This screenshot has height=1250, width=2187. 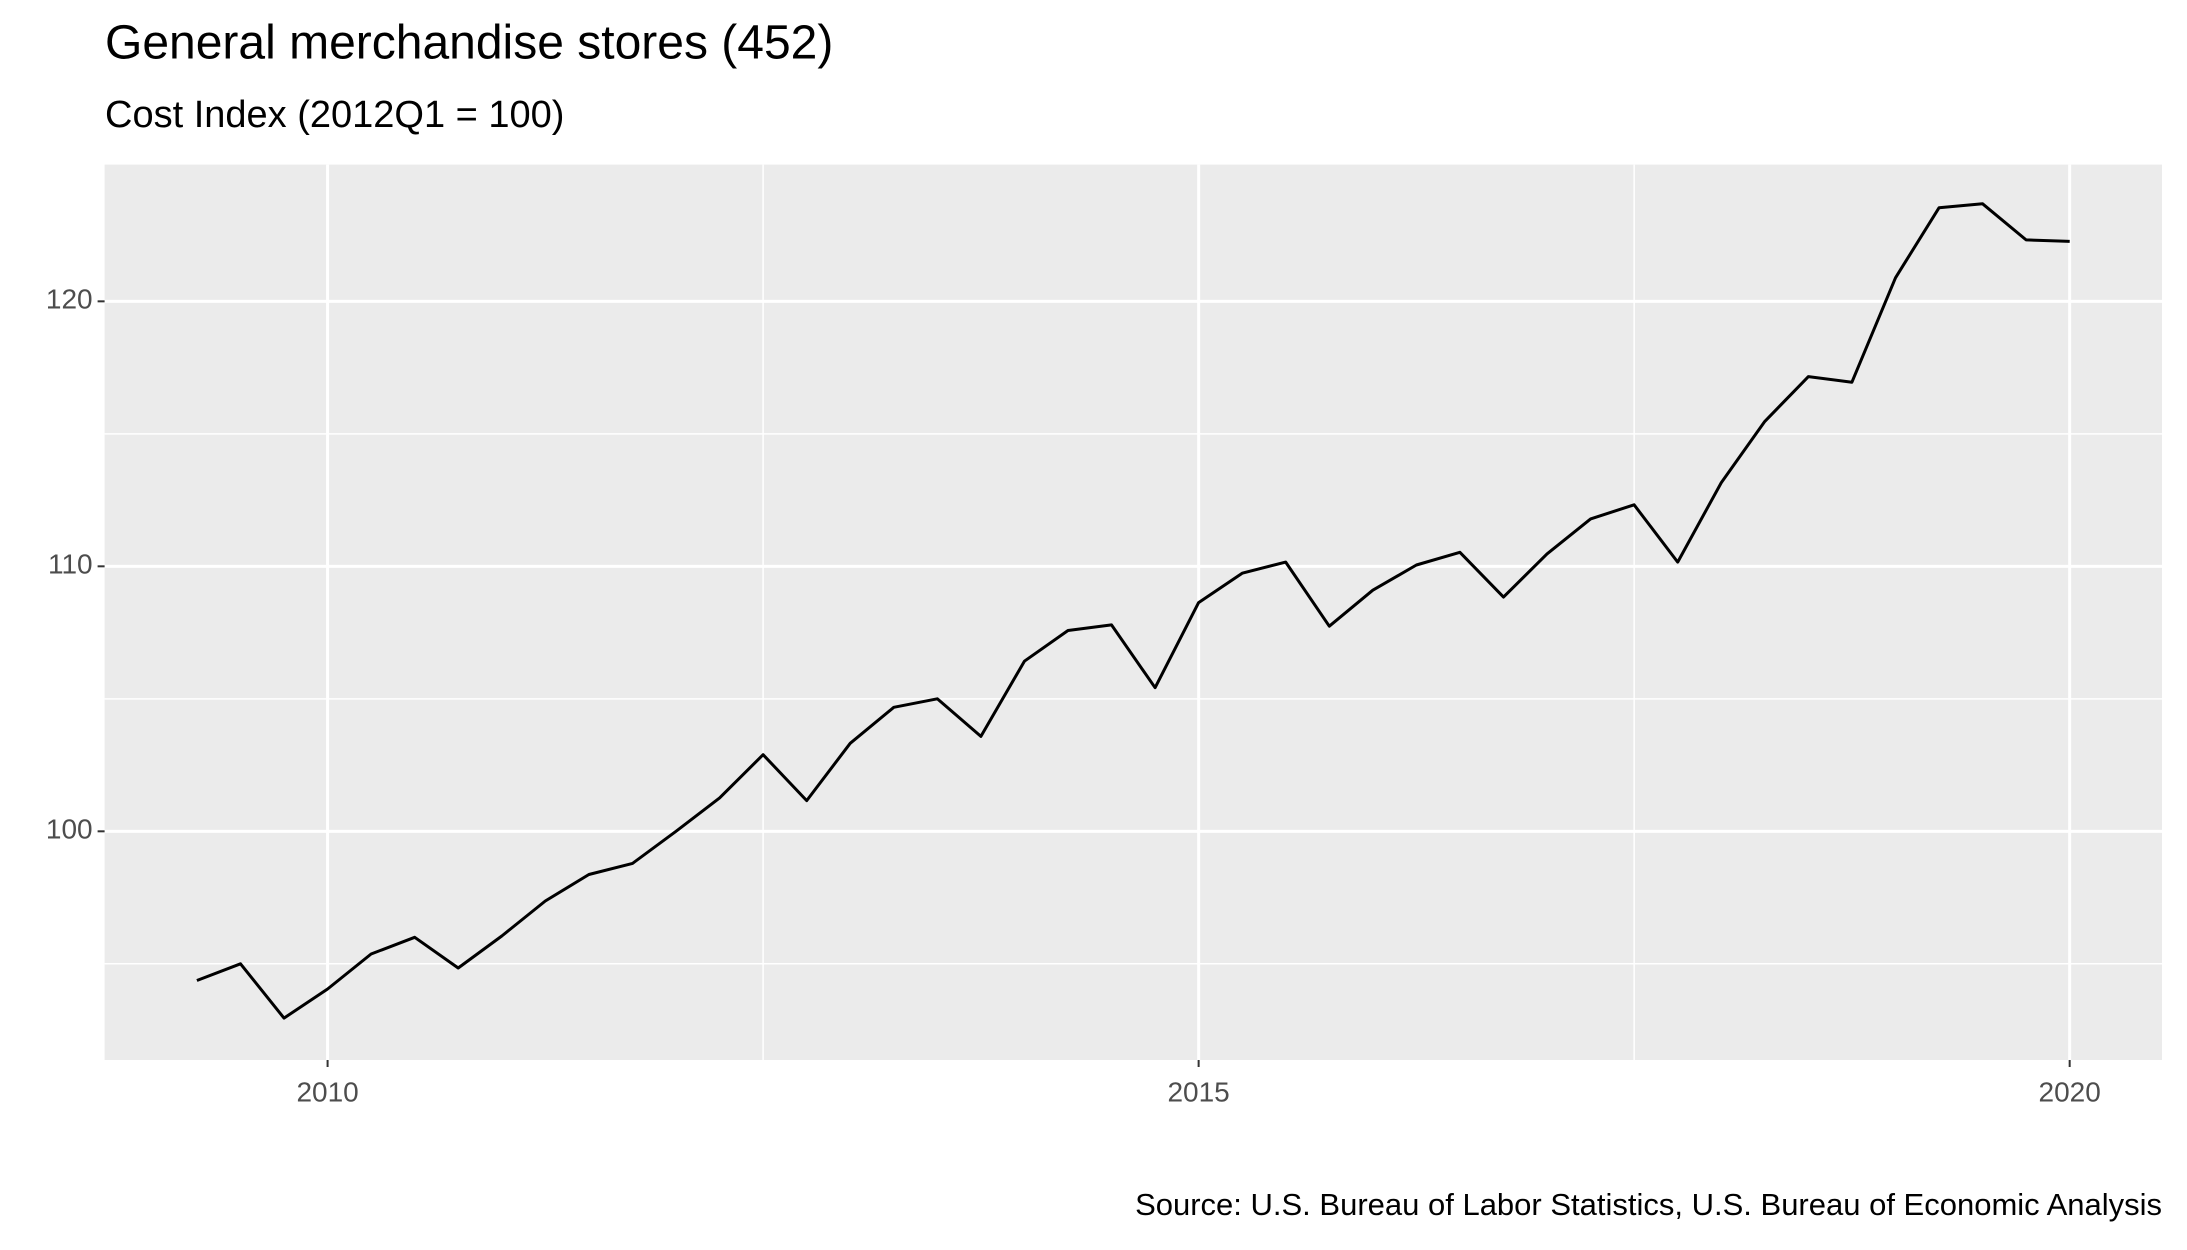 What do you see at coordinates (69, 299) in the screenshot?
I see `y-tick-label: 120` at bounding box center [69, 299].